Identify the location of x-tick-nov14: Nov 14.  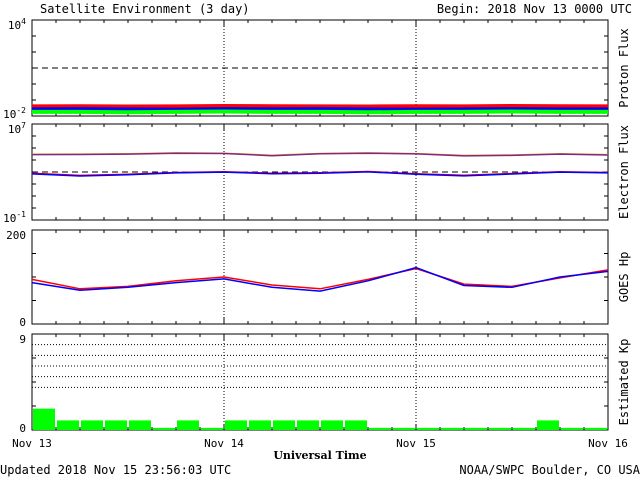
(224, 443).